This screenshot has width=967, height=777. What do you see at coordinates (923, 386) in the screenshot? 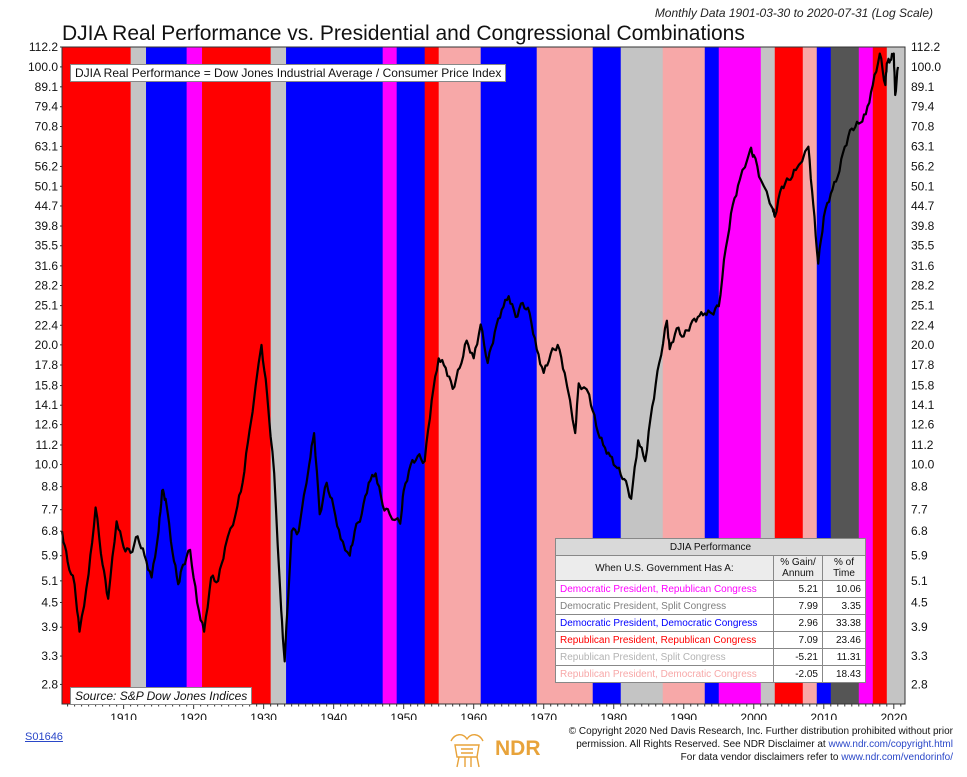
I see `y-tick-label-right: 15.8` at bounding box center [923, 386].